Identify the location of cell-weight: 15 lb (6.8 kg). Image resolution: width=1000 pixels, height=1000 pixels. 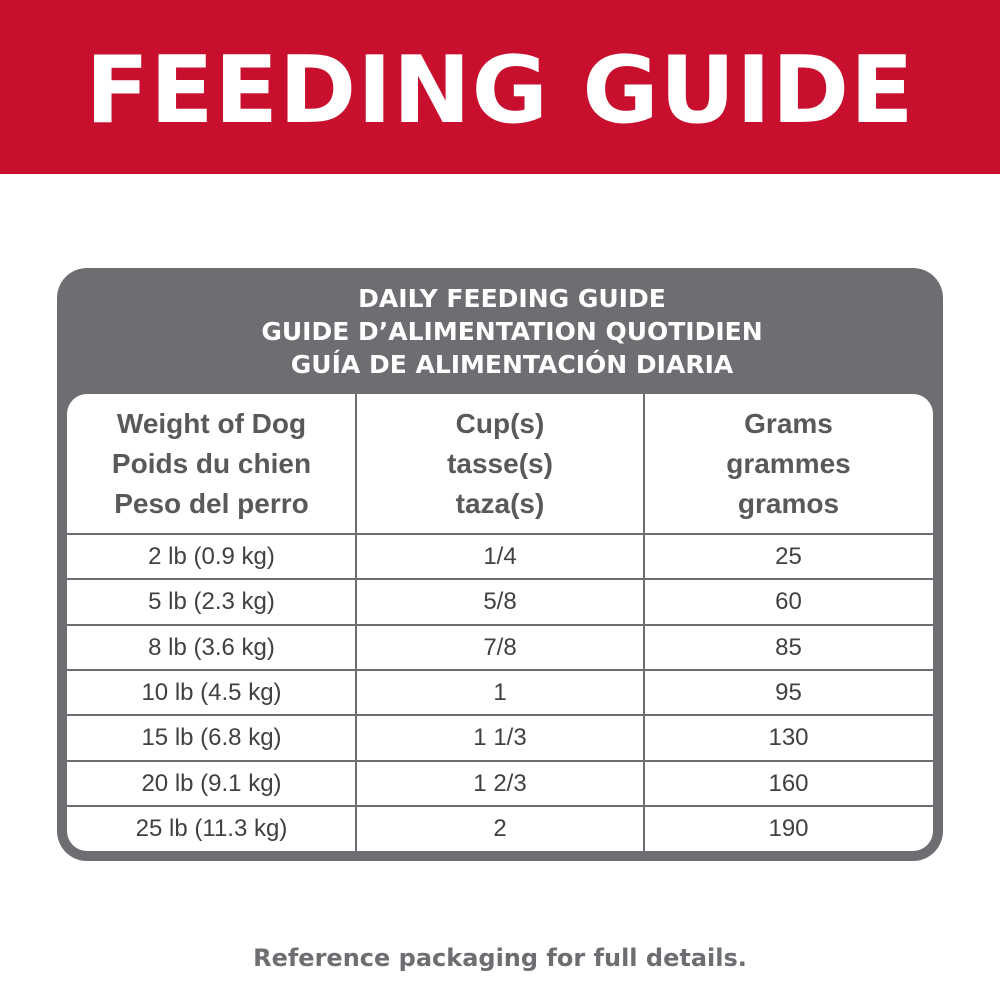
(211, 738).